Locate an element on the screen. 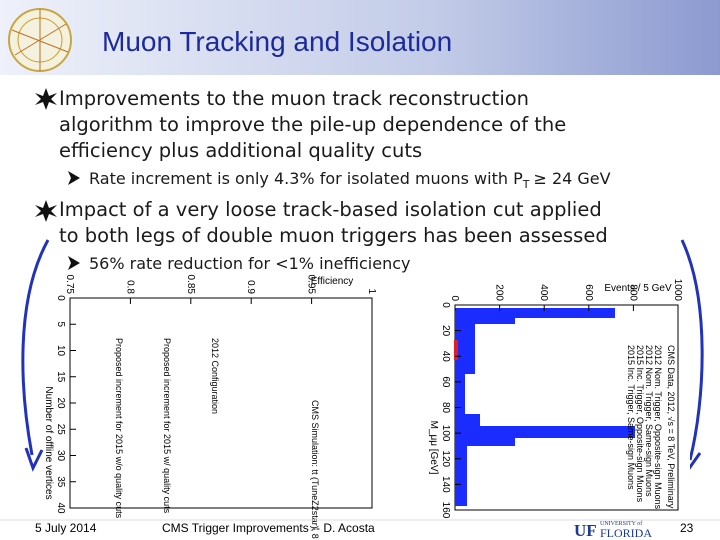  tick-label: 0.8 is located at coordinates (129, 287).